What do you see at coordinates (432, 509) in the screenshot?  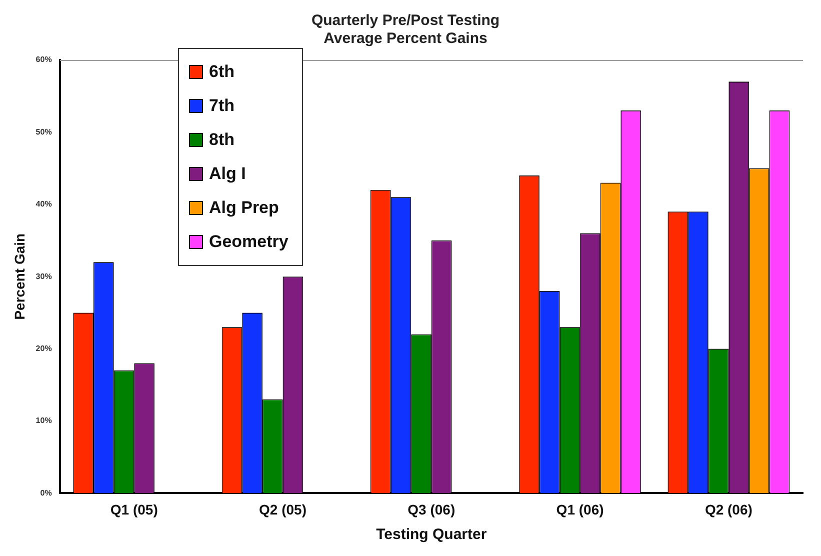 I see `x-tick-label: Q3 (06)` at bounding box center [432, 509].